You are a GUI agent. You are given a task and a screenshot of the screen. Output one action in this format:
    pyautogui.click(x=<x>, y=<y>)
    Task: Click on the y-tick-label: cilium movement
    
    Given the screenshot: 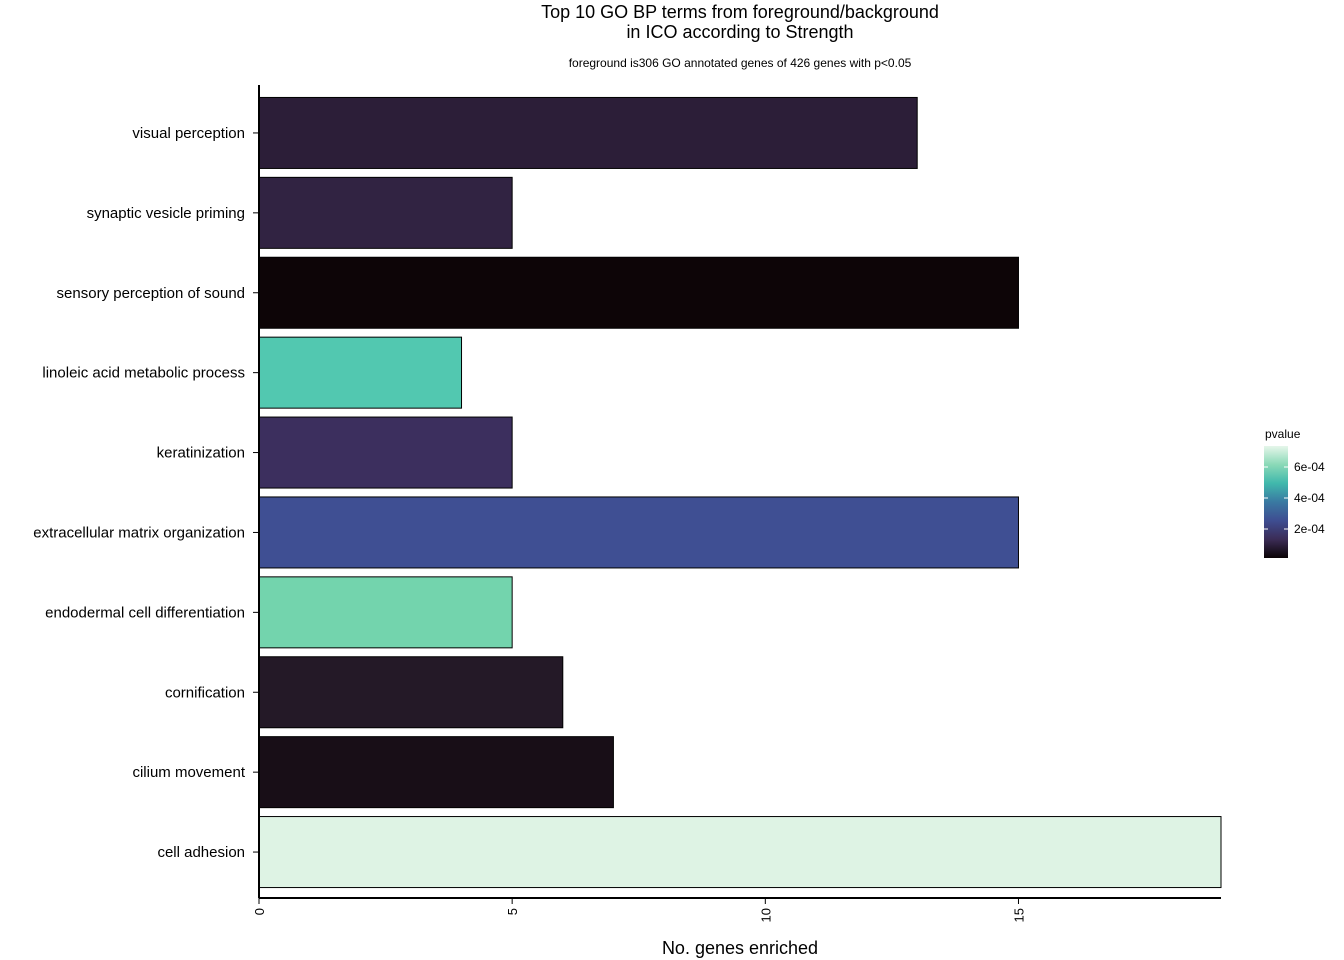 What is the action you would take?
    pyautogui.click(x=188, y=772)
    